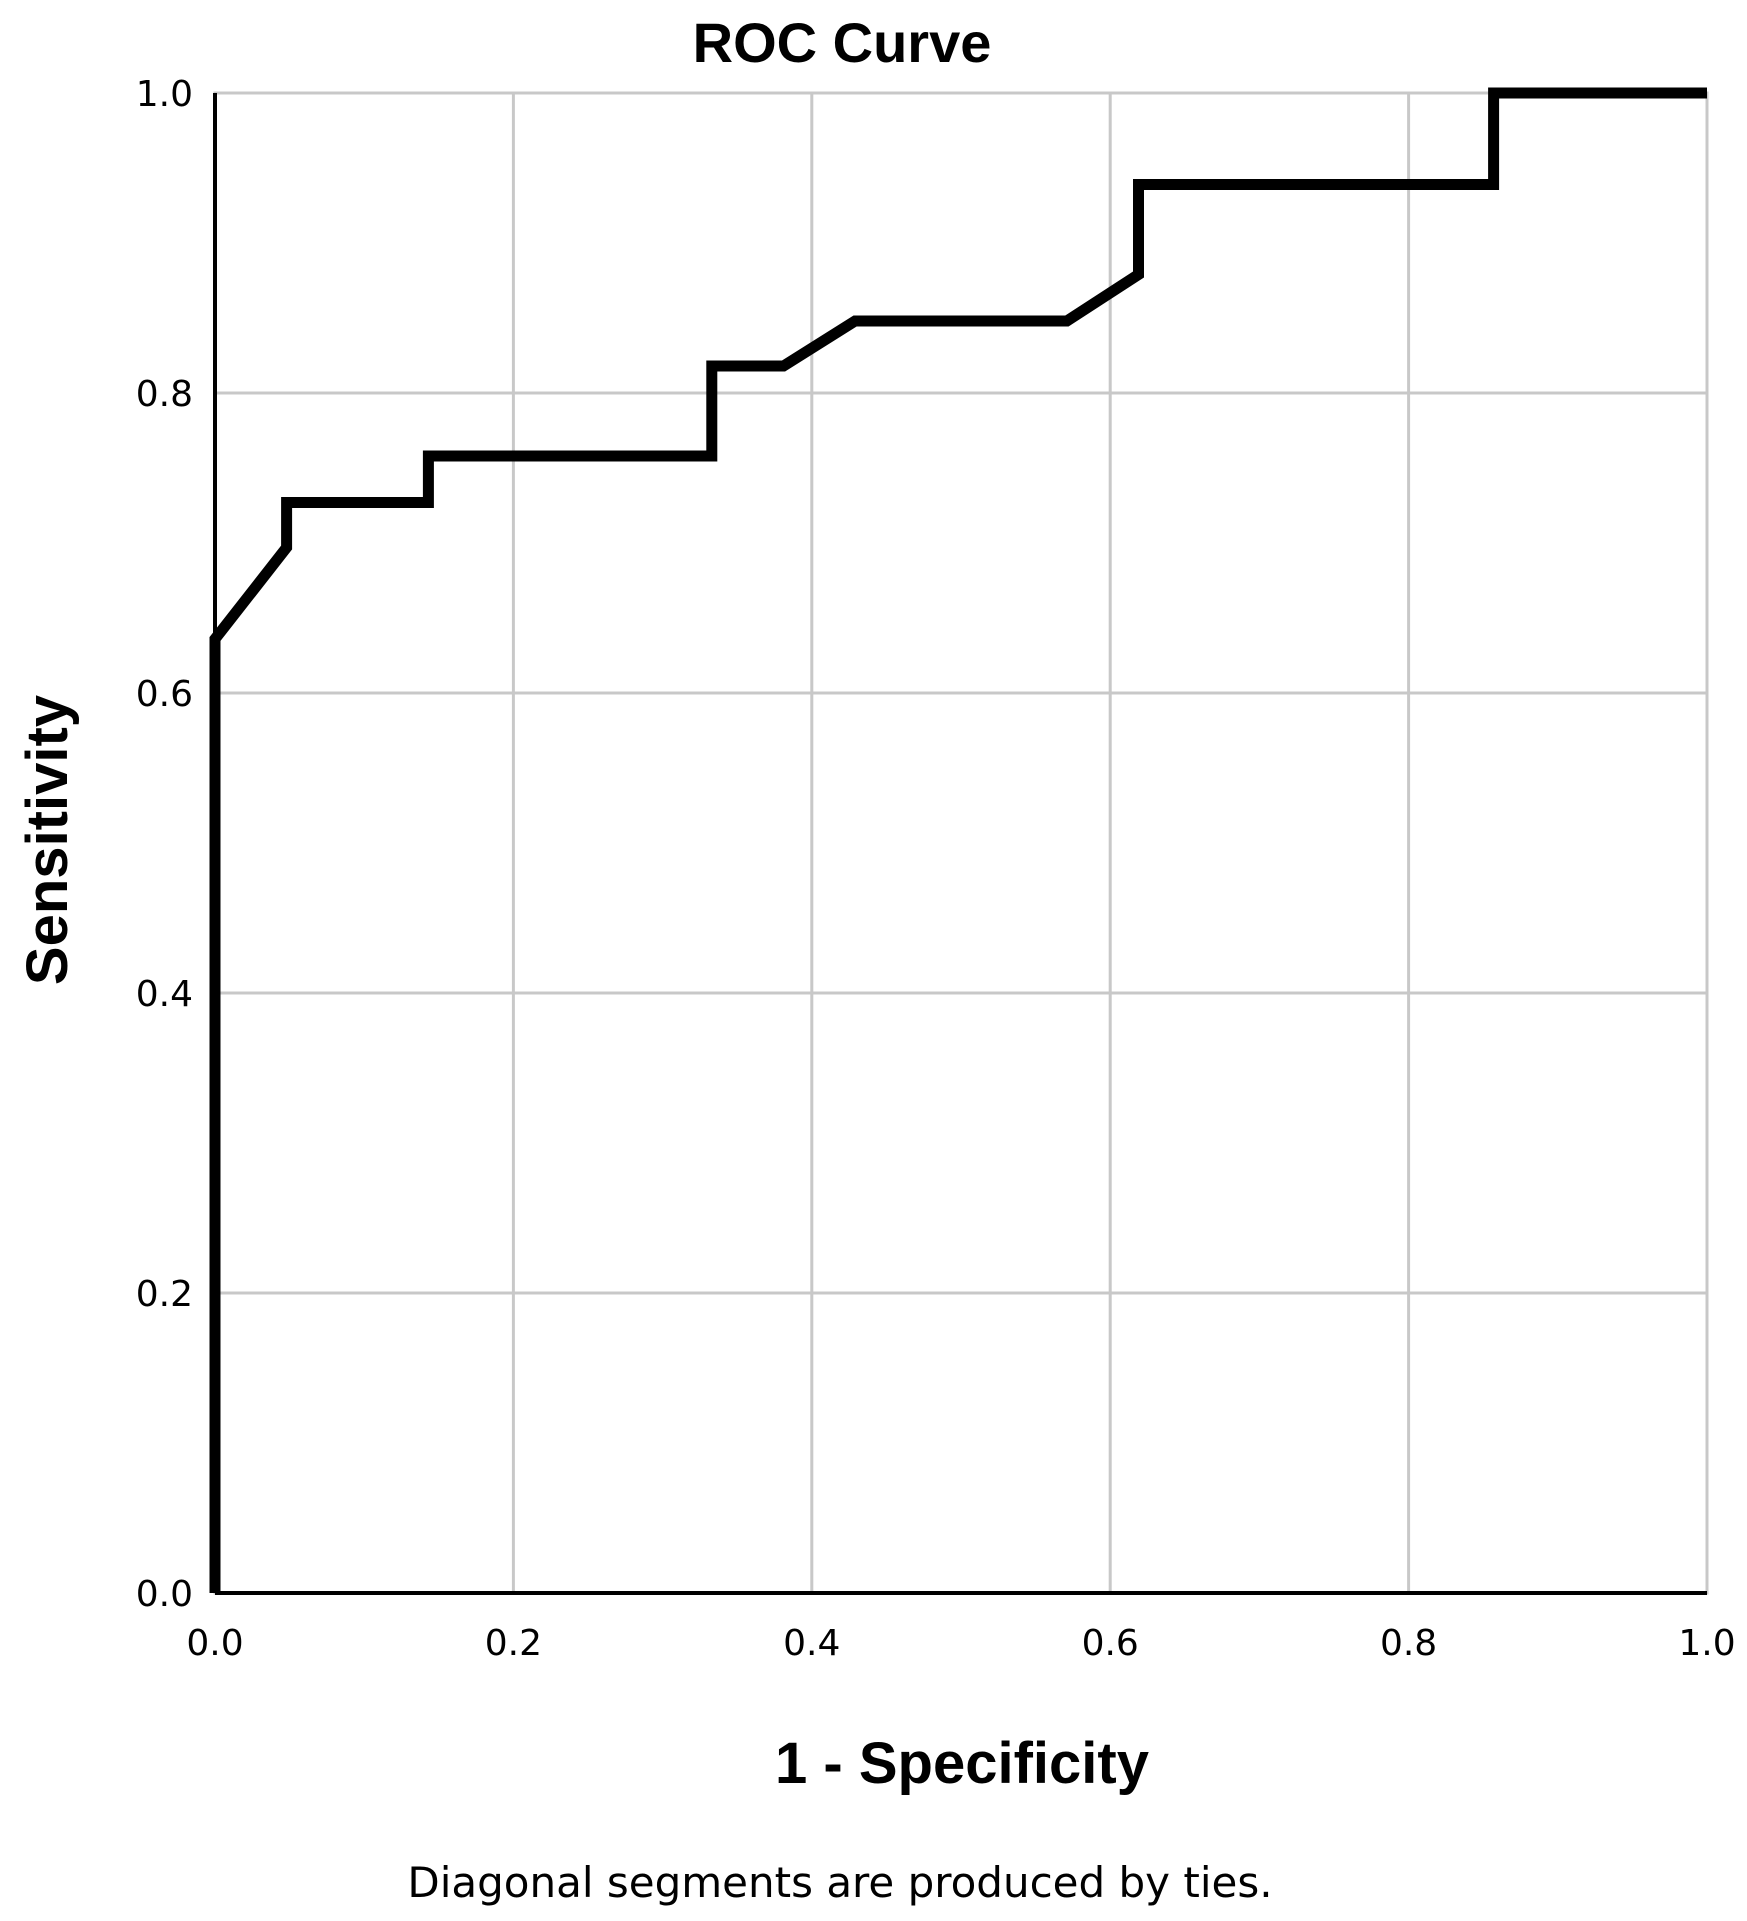  I want to click on y-tick-labels: 0.0 0.2 0.4 0.6 0.8 1.0, so click(164, 844).